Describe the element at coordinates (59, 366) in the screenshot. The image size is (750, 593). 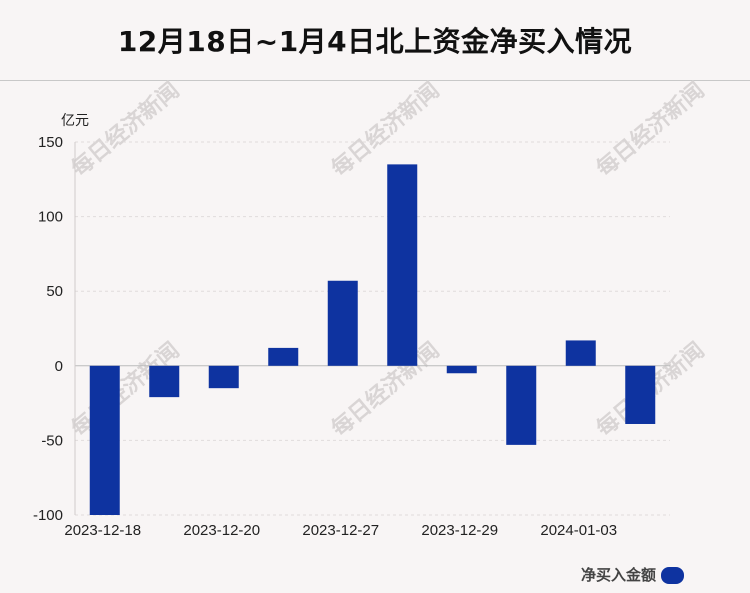
I see `y-tick-label: 0` at that location.